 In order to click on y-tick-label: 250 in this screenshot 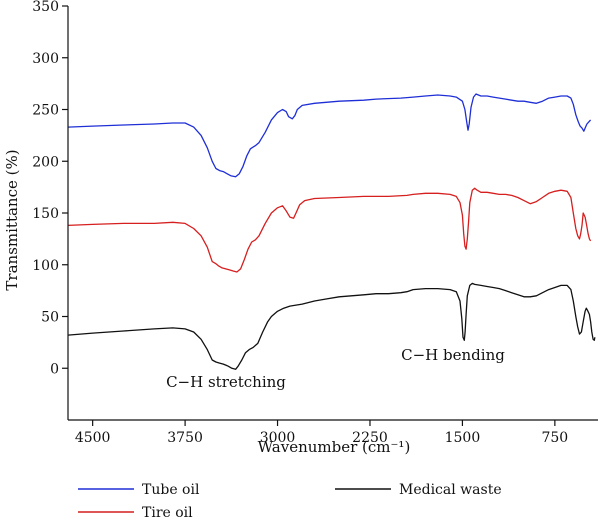, I will do `click(45, 111)`.